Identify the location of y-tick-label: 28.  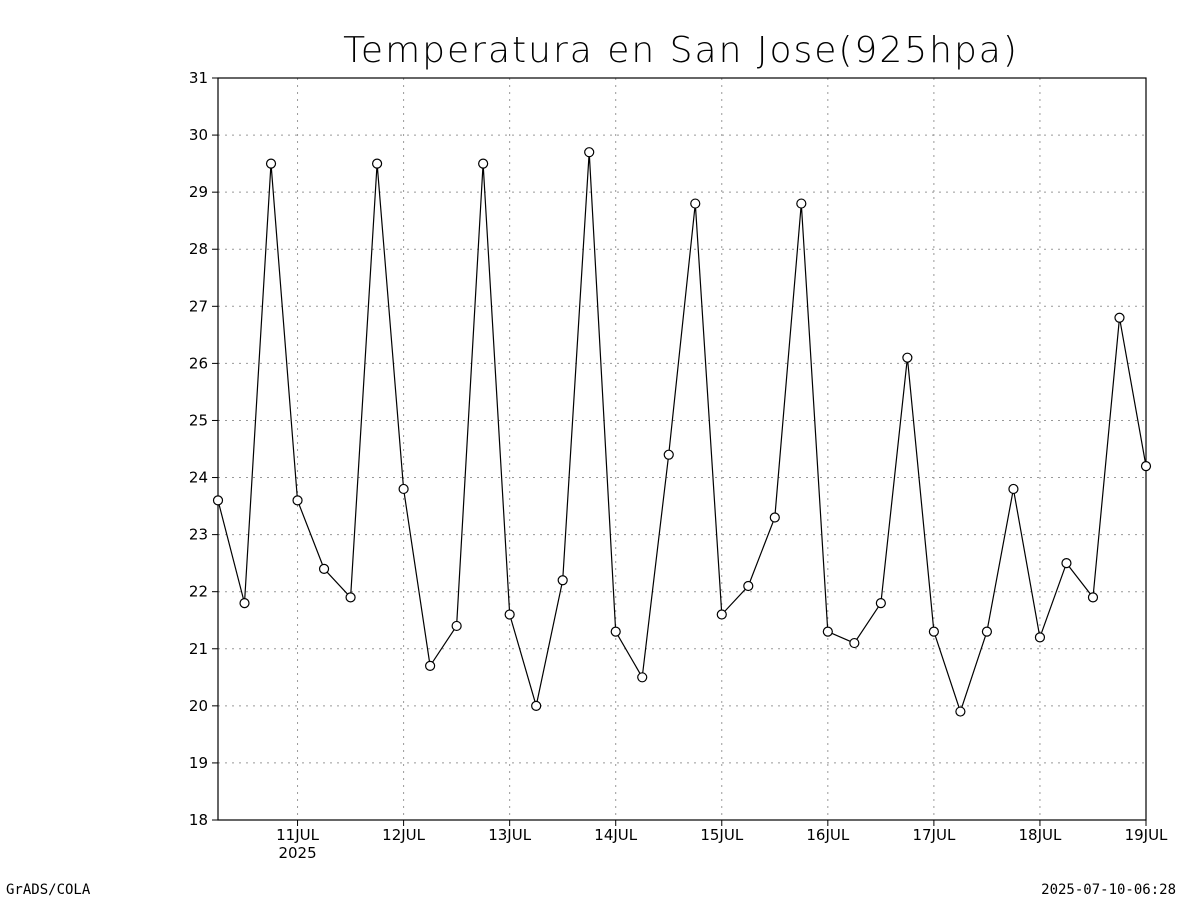
(198, 249).